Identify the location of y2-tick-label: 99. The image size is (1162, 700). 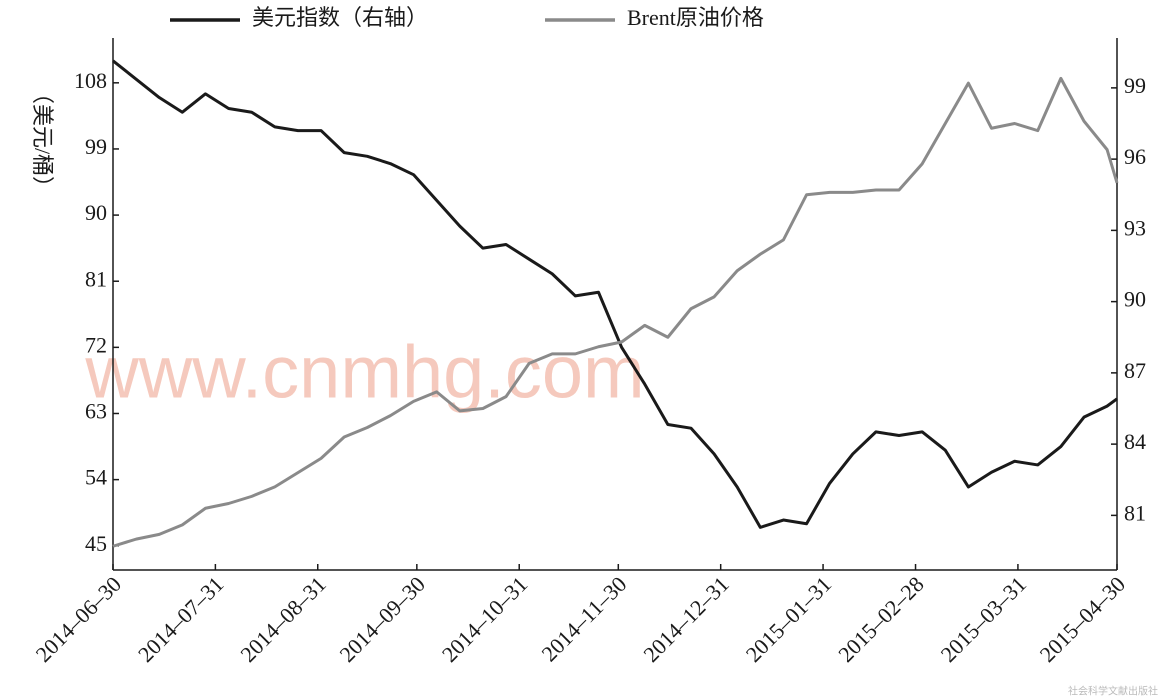
(1135, 85).